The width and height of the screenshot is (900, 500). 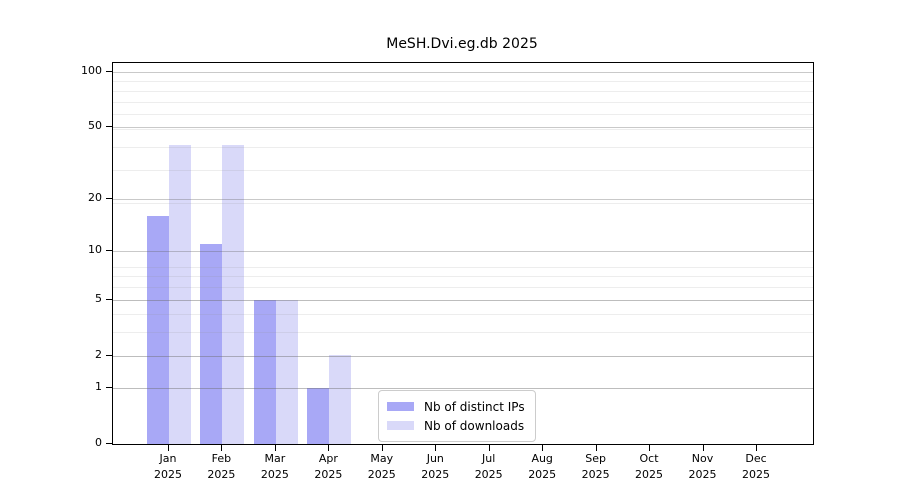 I want to click on legend: Nb of distinct IPs Nb of downloads, so click(x=457, y=416).